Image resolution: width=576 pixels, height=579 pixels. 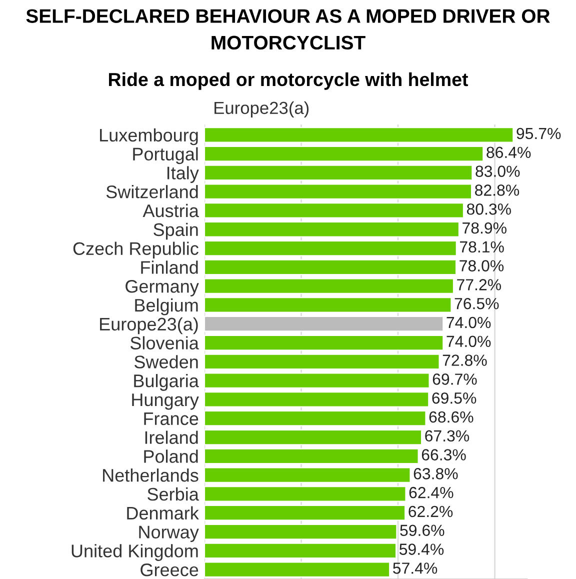 I want to click on data-label: 77.2%, so click(x=479, y=284).